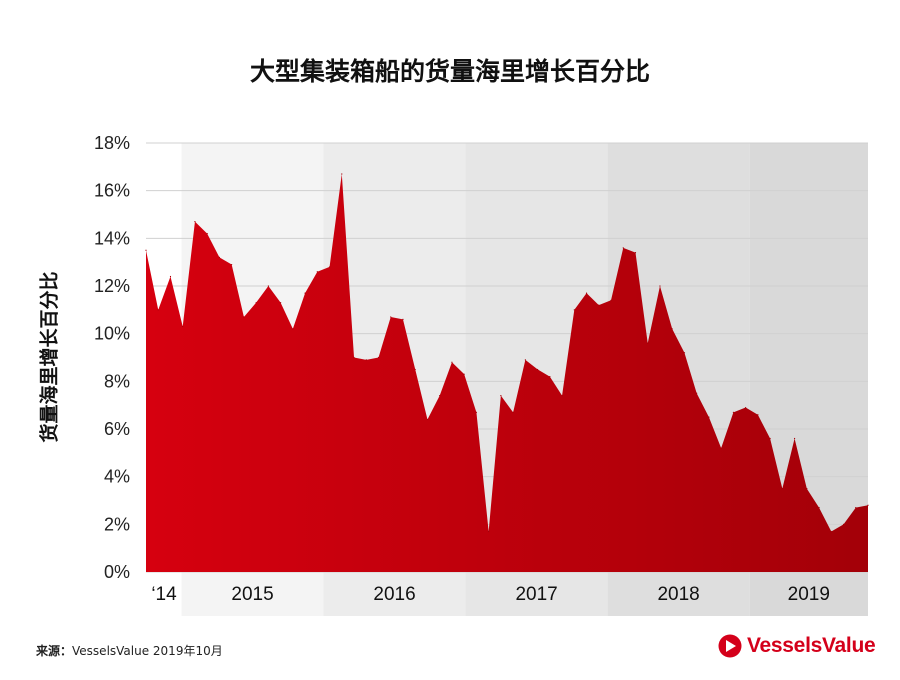 This screenshot has height=680, width=900. I want to click on chart-title: 大型集装箱船的货量海里增长百分比, so click(449, 71).